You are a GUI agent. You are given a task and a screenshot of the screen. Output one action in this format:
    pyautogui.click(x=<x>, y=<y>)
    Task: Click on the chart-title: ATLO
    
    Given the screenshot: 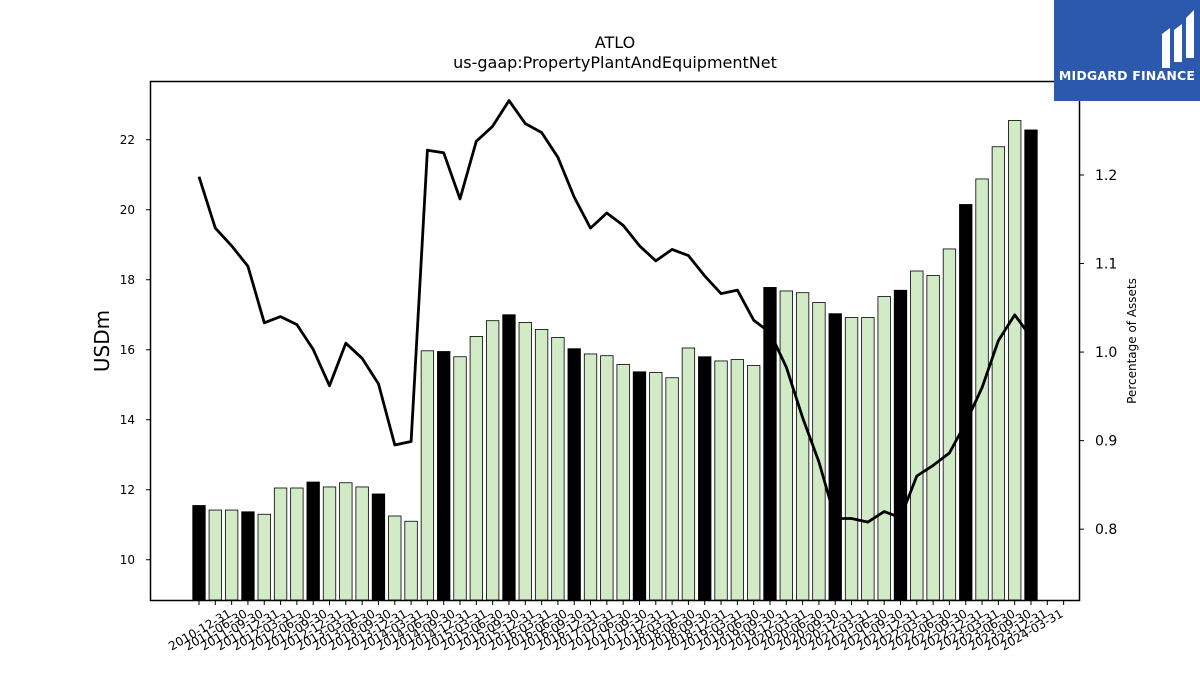 What is the action you would take?
    pyautogui.click(x=615, y=42)
    